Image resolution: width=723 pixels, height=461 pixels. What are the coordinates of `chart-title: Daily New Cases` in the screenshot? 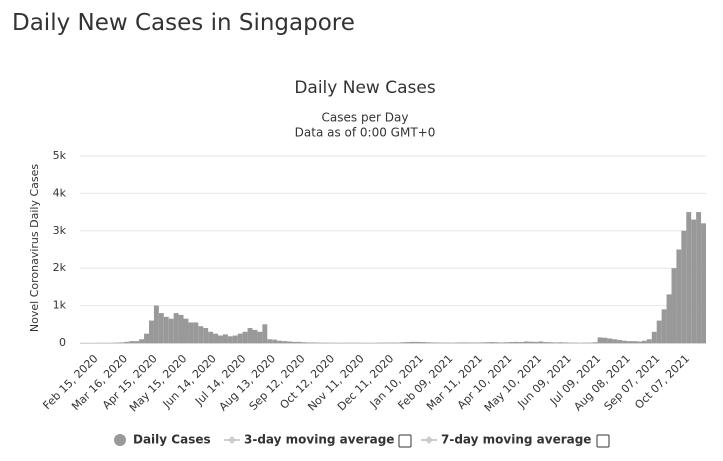 It's located at (365, 88).